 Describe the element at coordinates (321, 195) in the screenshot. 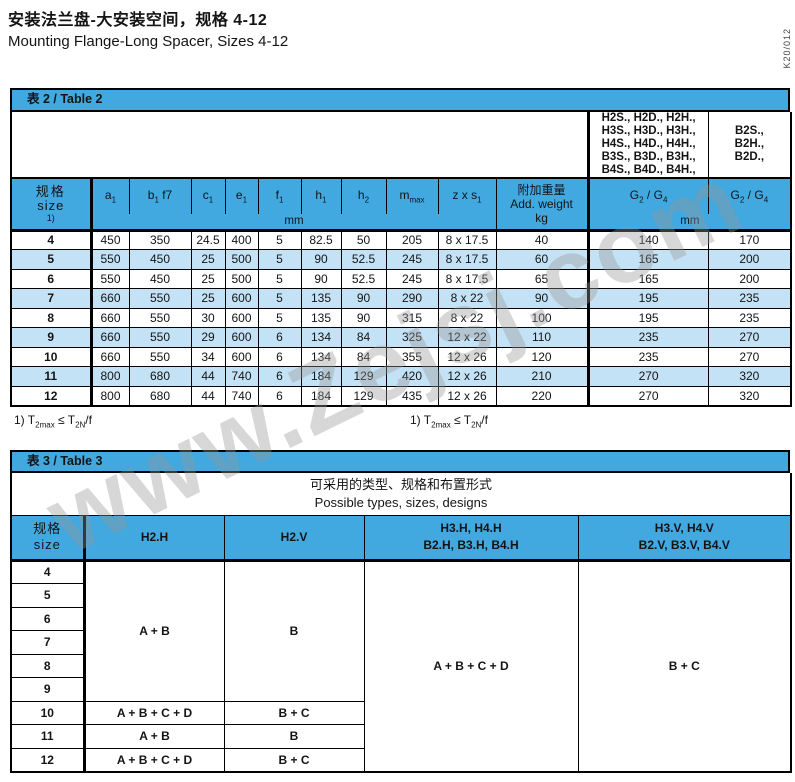

I see `col-header-h1: h1` at that location.